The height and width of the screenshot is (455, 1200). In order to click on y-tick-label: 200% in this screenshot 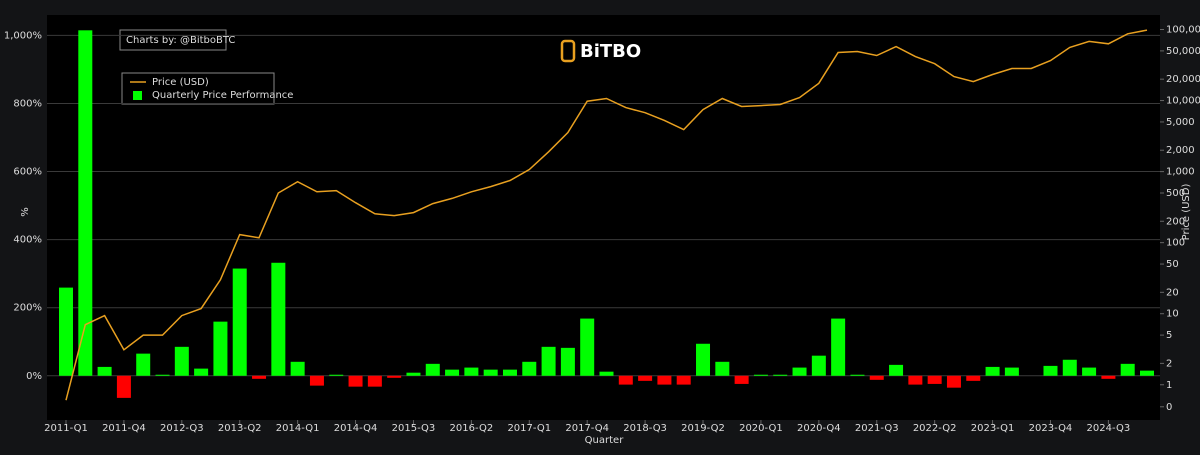, I will do `click(27, 308)`.